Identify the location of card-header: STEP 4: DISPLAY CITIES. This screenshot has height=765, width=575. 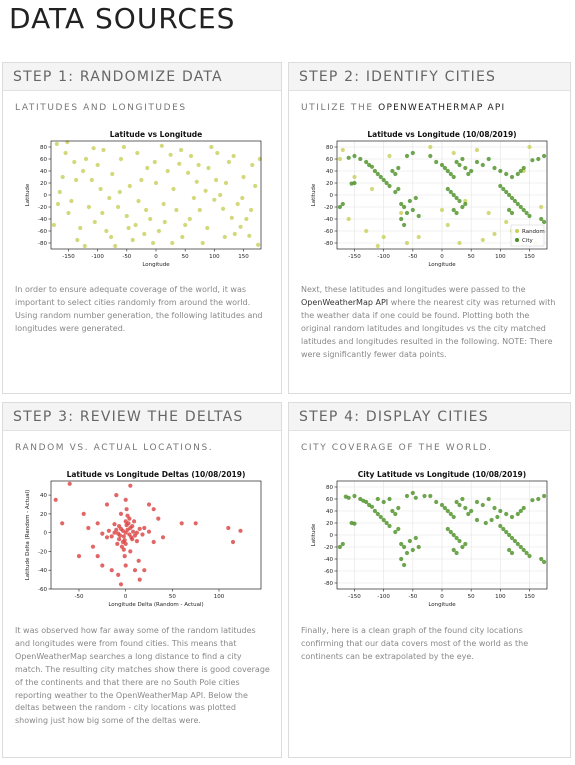
(429, 417).